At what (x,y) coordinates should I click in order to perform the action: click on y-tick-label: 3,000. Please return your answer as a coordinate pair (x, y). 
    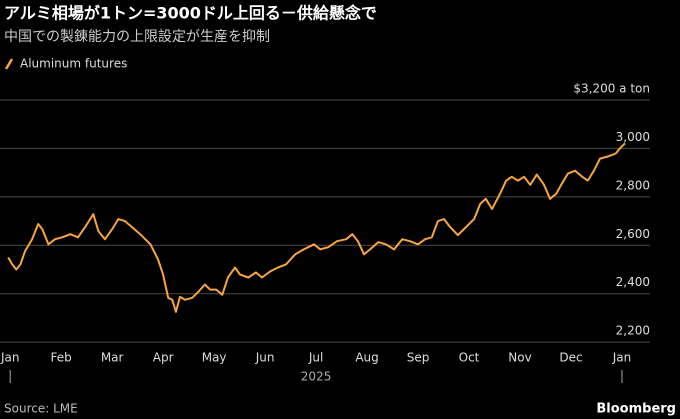
    Looking at the image, I should click on (633, 137).